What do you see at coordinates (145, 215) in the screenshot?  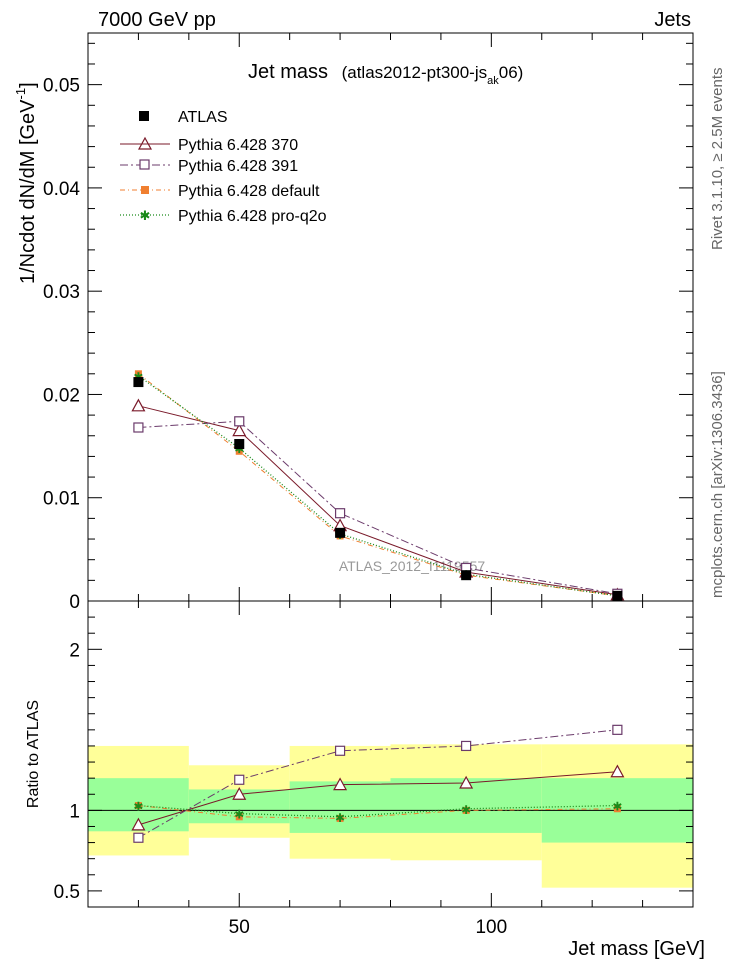 I see `legend-proq2o-marker: ✱` at bounding box center [145, 215].